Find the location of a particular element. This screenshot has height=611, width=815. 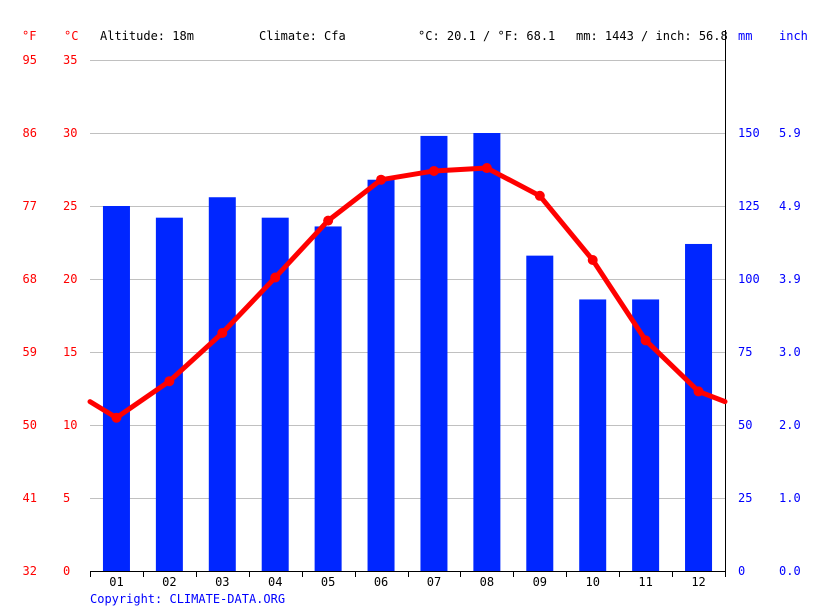

annual-precipitation-label: mm: 1443 / inch: 56.8 is located at coordinates (652, 36).